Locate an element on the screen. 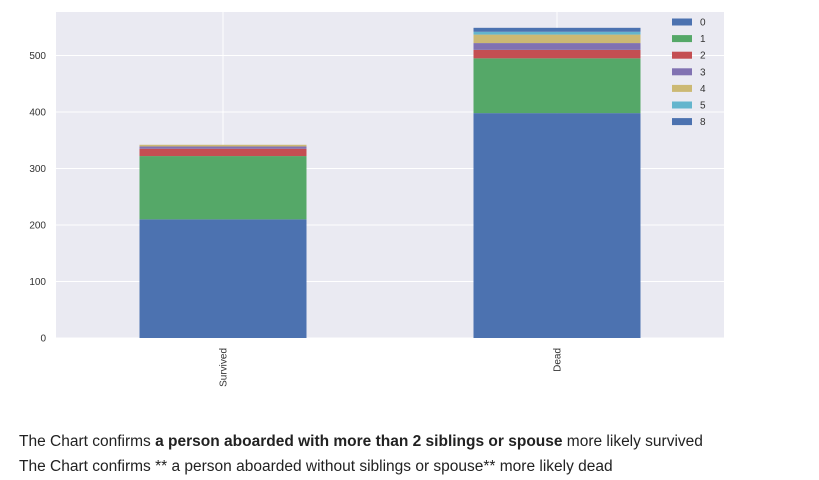 The width and height of the screenshot is (819, 480). legend-label-2: 2 is located at coordinates (703, 56).